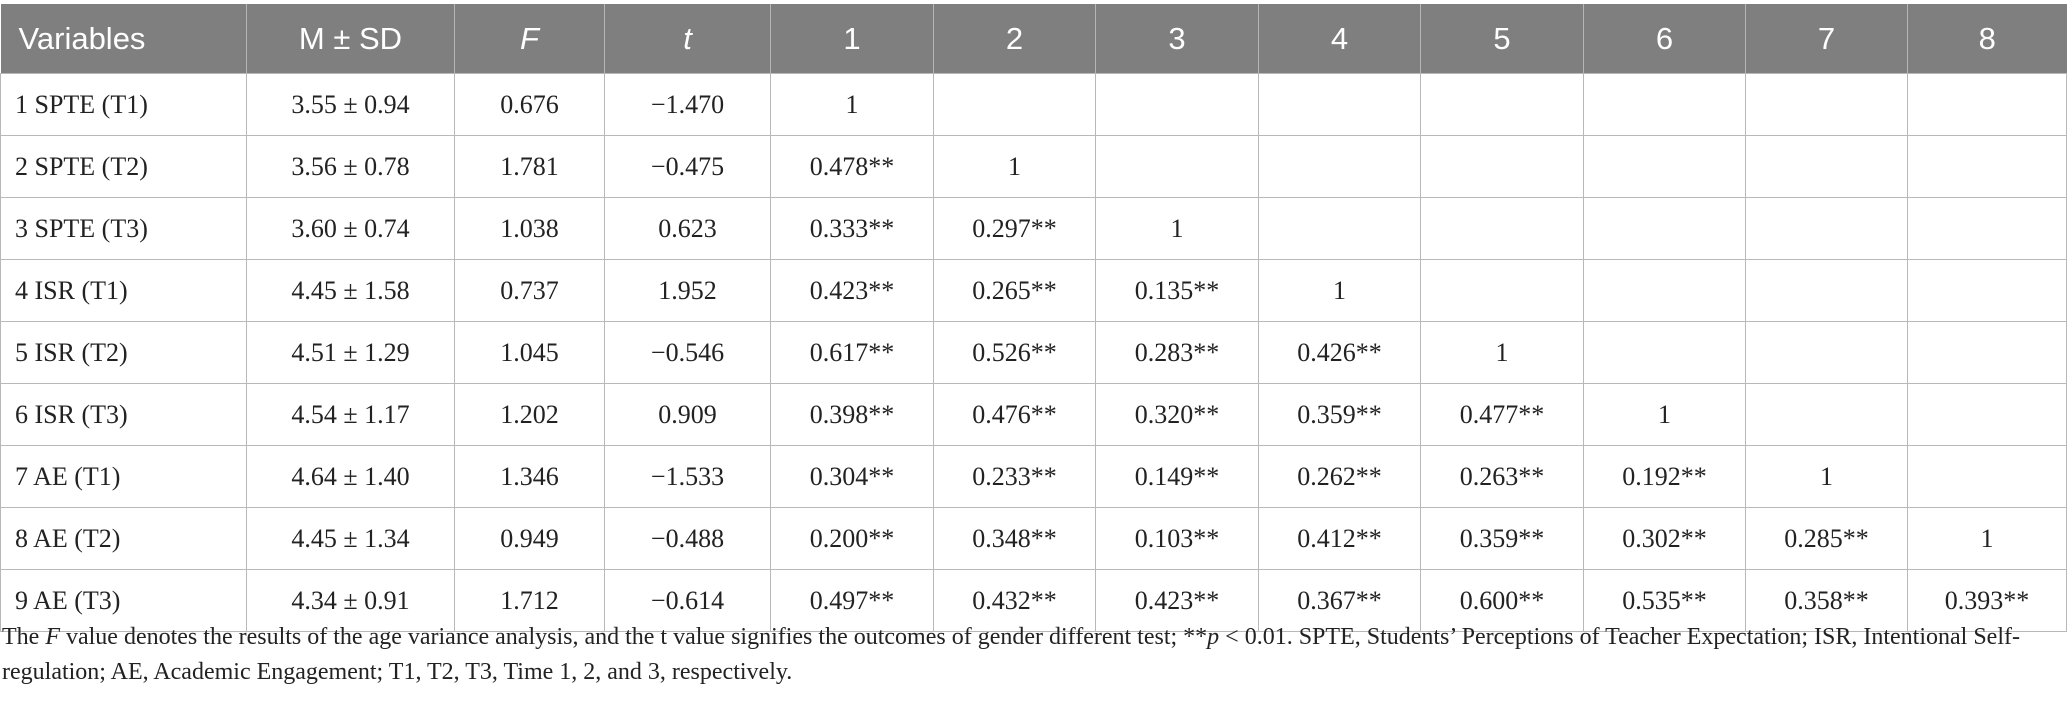 This screenshot has height=721, width=2068. Describe the element at coordinates (529, 166) in the screenshot. I see `table-cell: 1.781` at that location.